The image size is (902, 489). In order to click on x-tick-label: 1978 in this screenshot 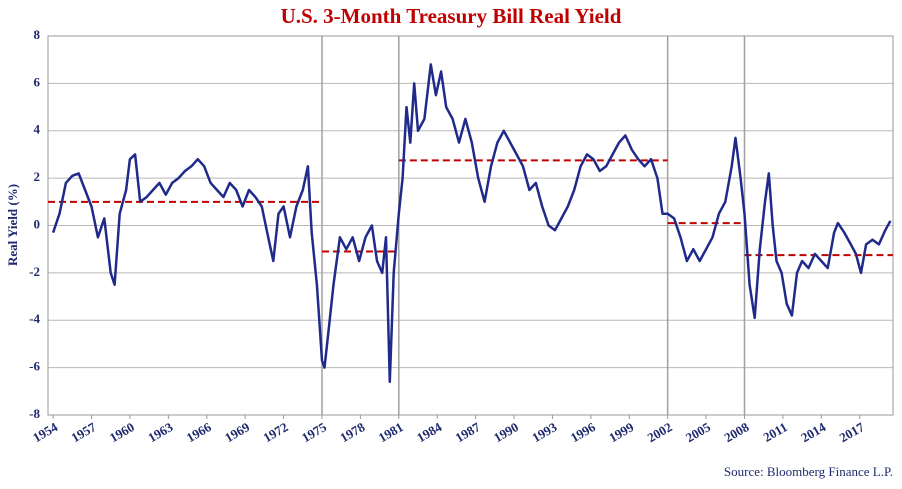, I will do `click(352, 432)`.